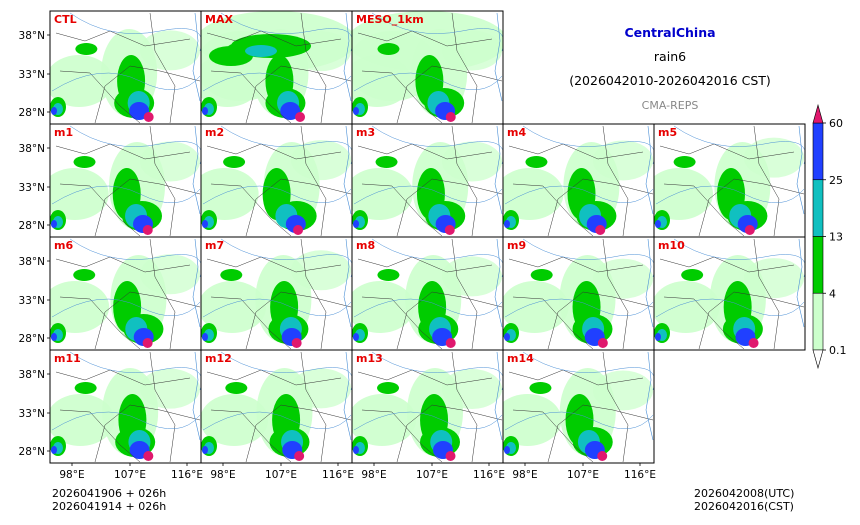 The image size is (860, 525). I want to click on colorbar-tick-label: 4, so click(832, 293).